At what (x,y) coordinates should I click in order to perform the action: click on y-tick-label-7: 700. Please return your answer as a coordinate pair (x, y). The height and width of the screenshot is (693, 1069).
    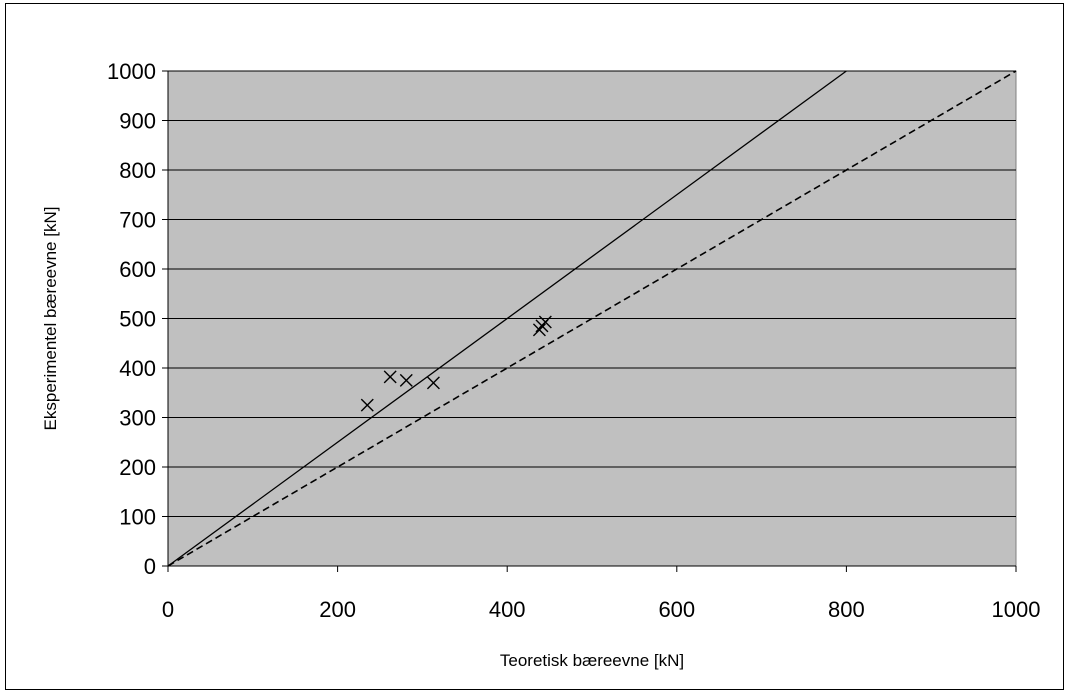
    Looking at the image, I should click on (137, 220).